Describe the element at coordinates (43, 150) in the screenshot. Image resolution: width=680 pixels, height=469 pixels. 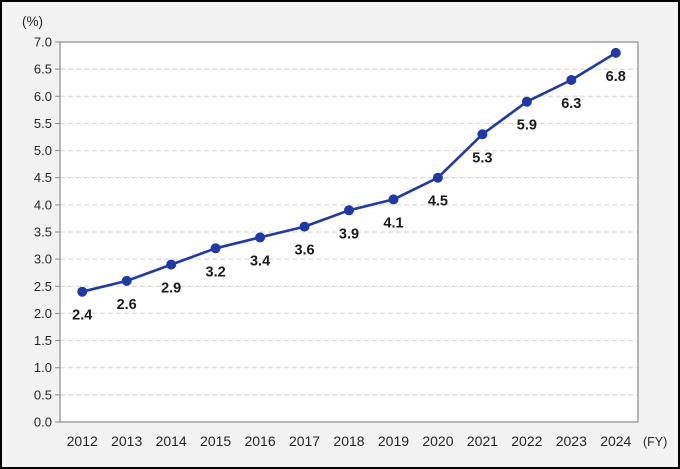
I see `y-axis-tick-label: 5.0` at that location.